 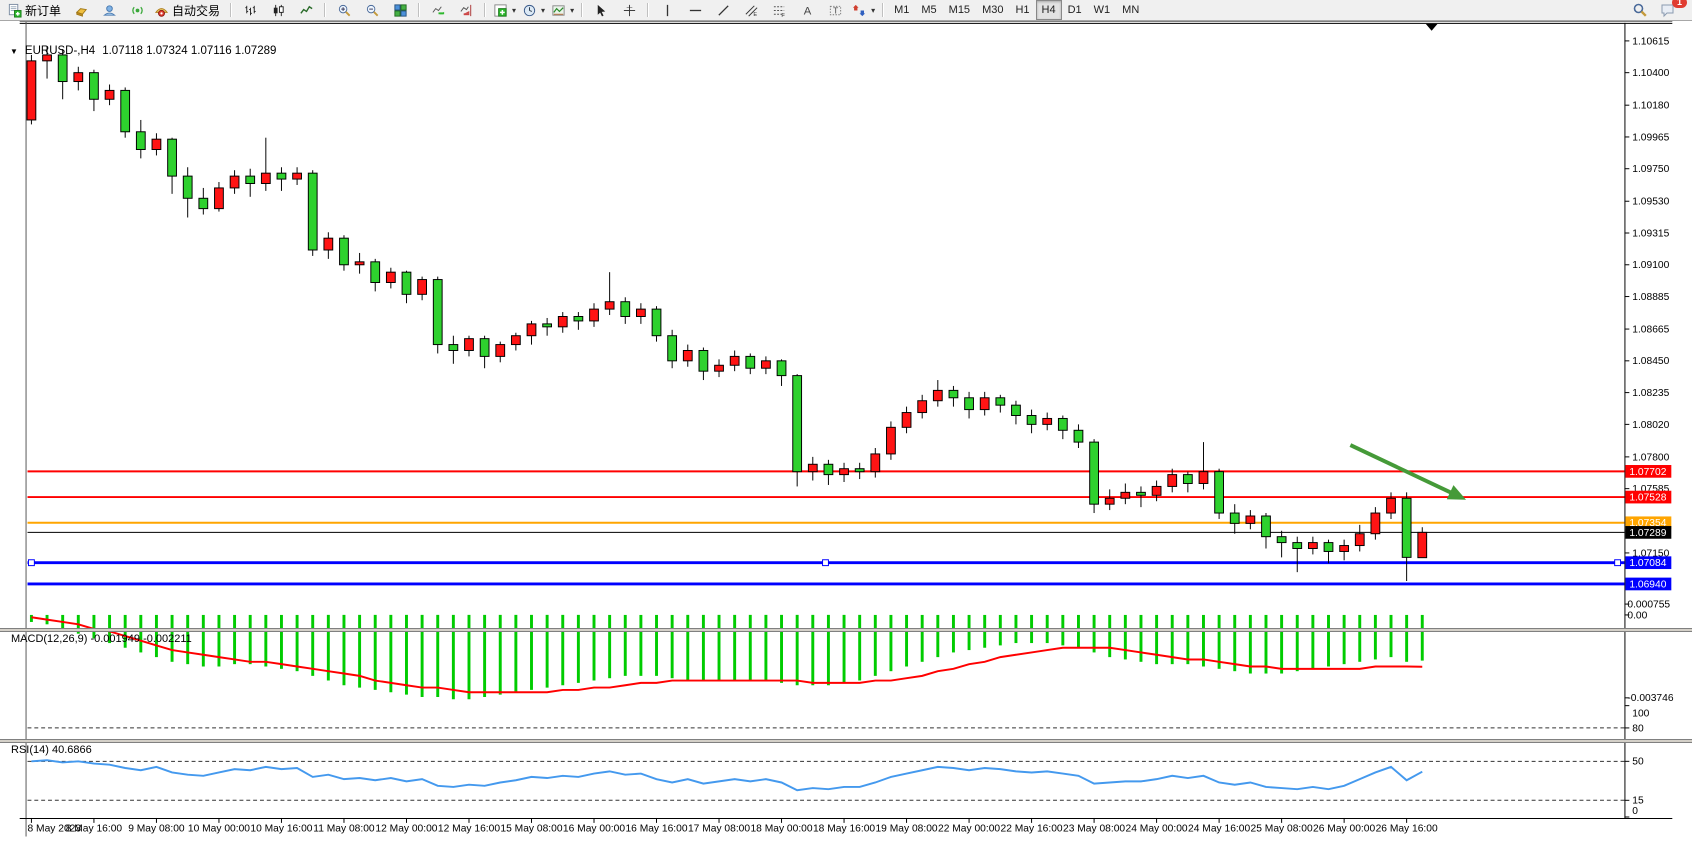 I want to click on fibonacci-tool-button: F, so click(x=779, y=10).